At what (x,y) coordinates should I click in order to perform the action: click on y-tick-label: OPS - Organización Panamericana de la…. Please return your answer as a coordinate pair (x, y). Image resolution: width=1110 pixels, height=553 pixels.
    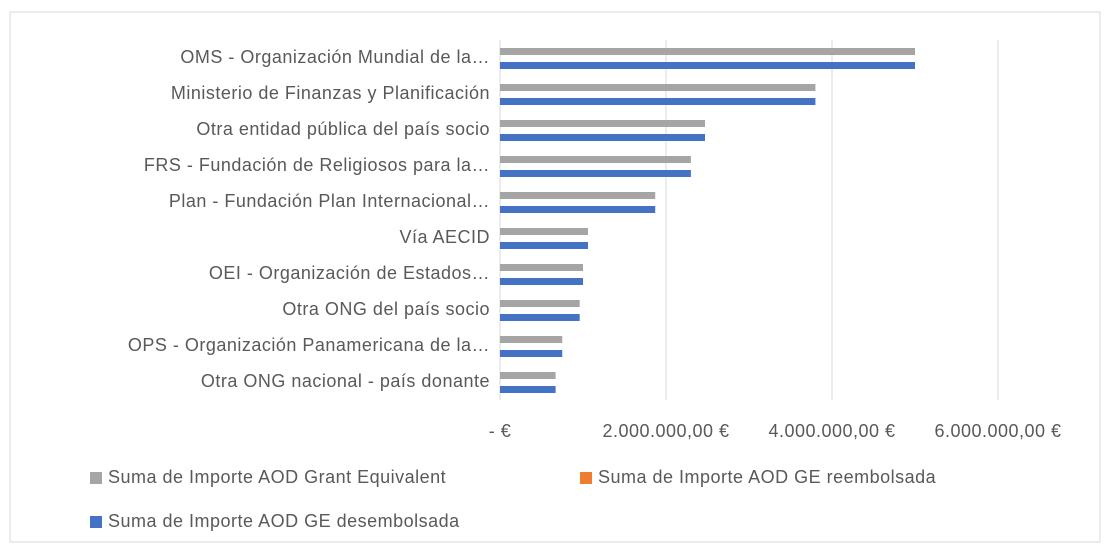
    Looking at the image, I should click on (309, 345).